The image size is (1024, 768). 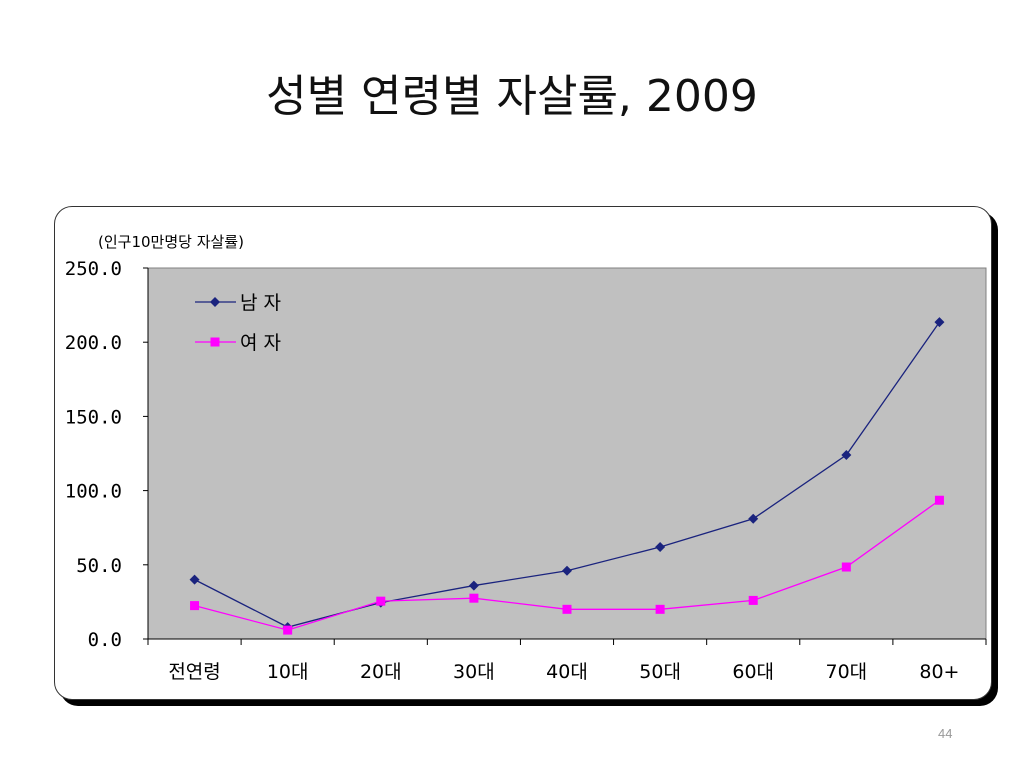 I want to click on x-tick-label: 70대, so click(x=846, y=672).